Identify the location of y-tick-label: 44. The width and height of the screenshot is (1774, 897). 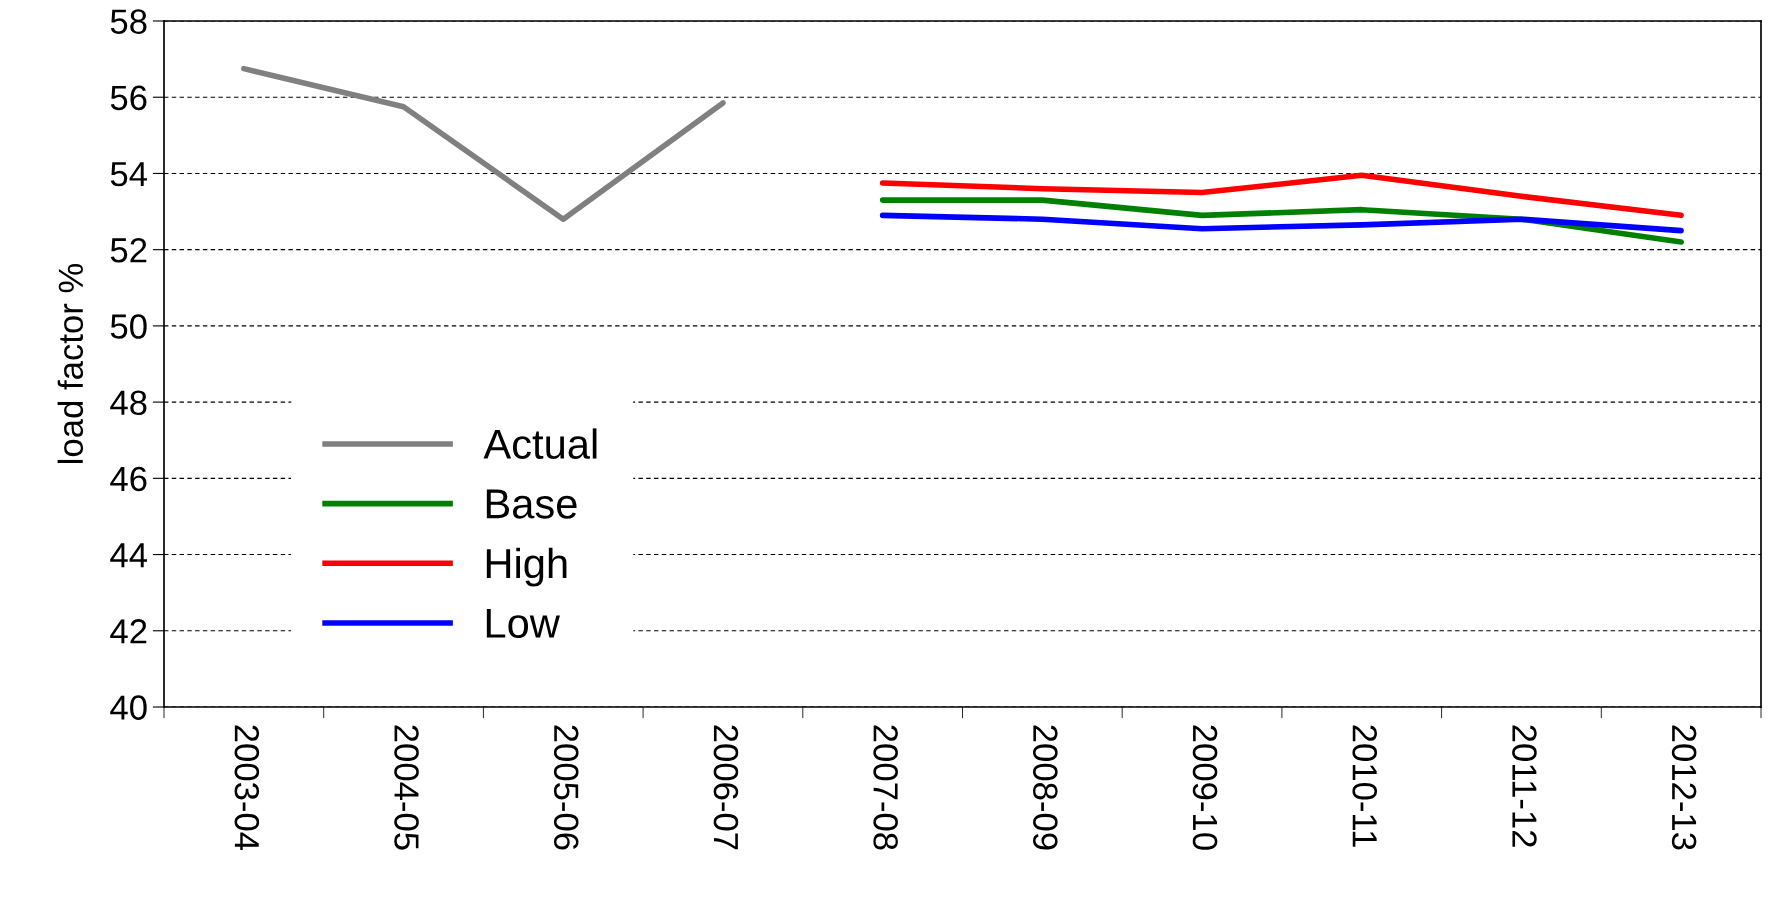
(129, 555).